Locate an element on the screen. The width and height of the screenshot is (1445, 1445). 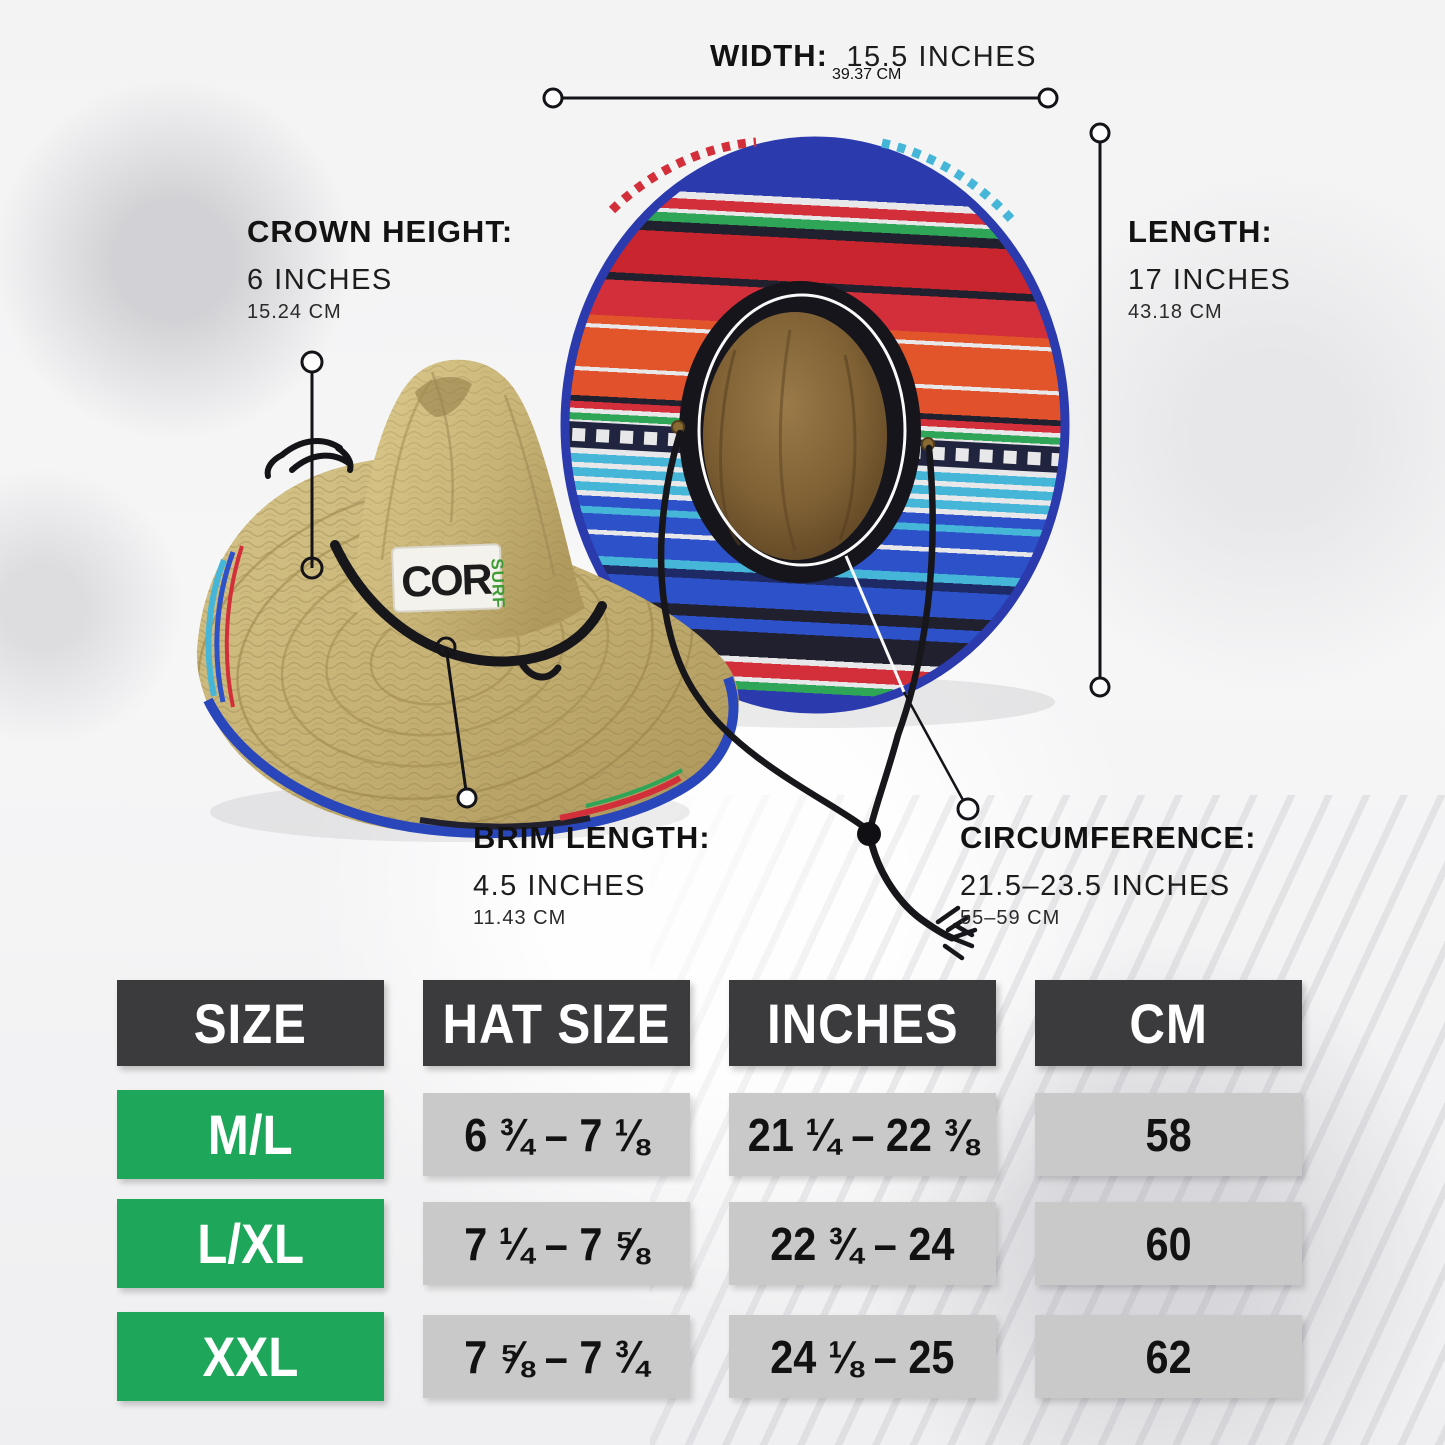
cord-frayed-end is located at coordinates (956, 933).